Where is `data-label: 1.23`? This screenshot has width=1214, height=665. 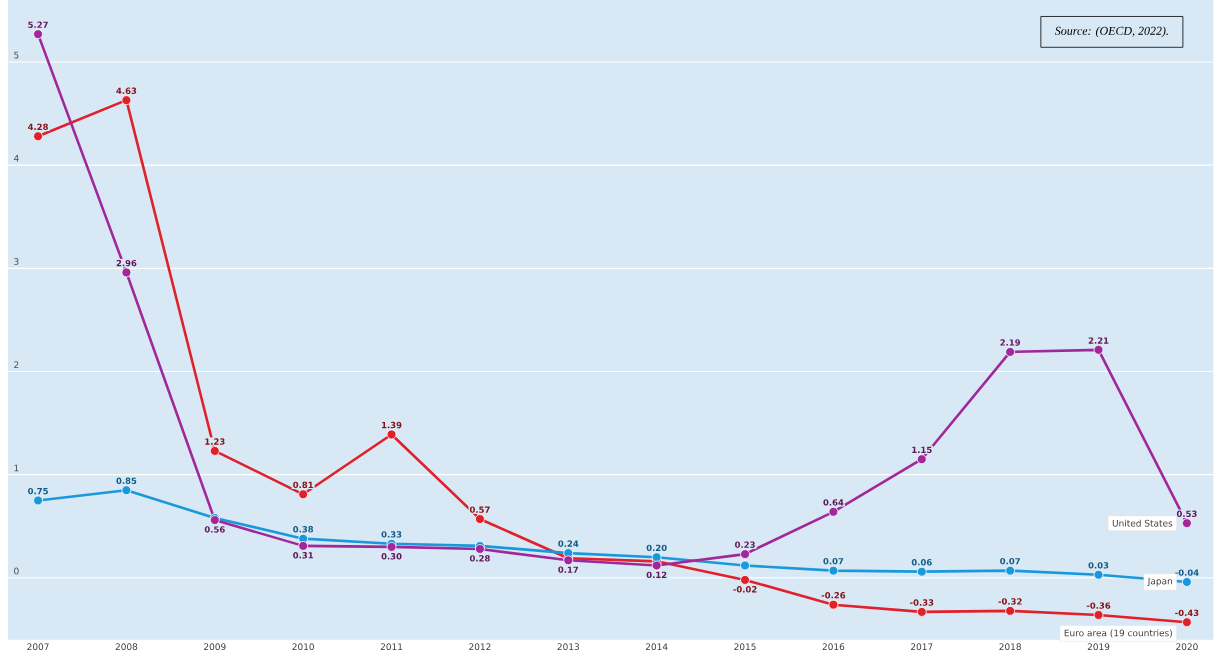 data-label: 1.23 is located at coordinates (215, 441).